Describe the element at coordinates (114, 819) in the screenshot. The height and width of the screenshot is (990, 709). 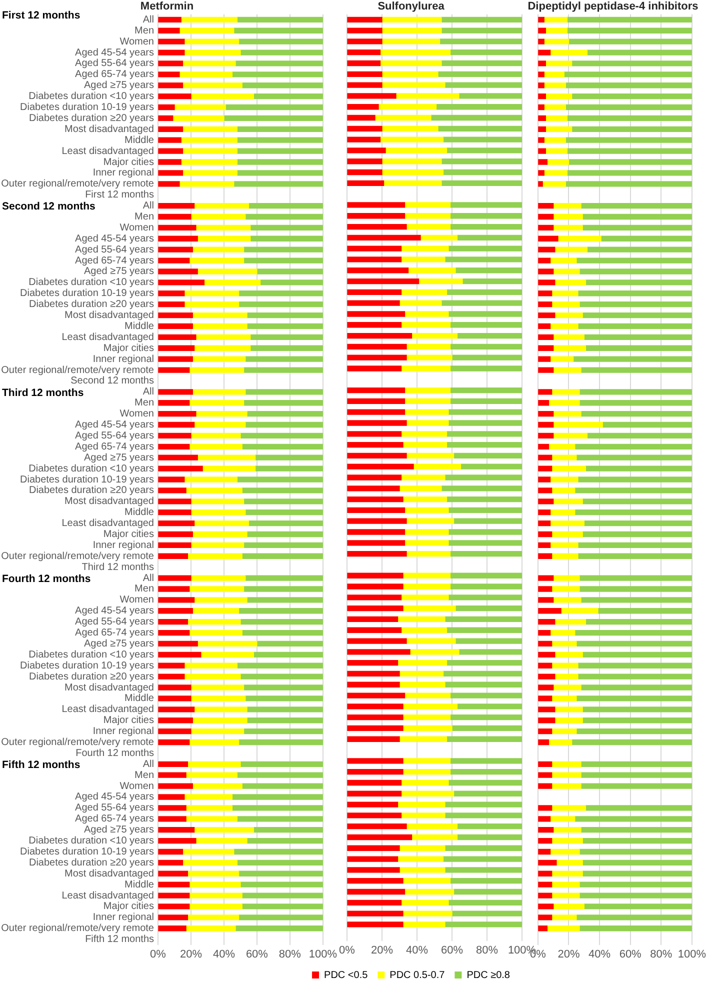
I see `y-tick-label: Aged 65-74 years` at that location.